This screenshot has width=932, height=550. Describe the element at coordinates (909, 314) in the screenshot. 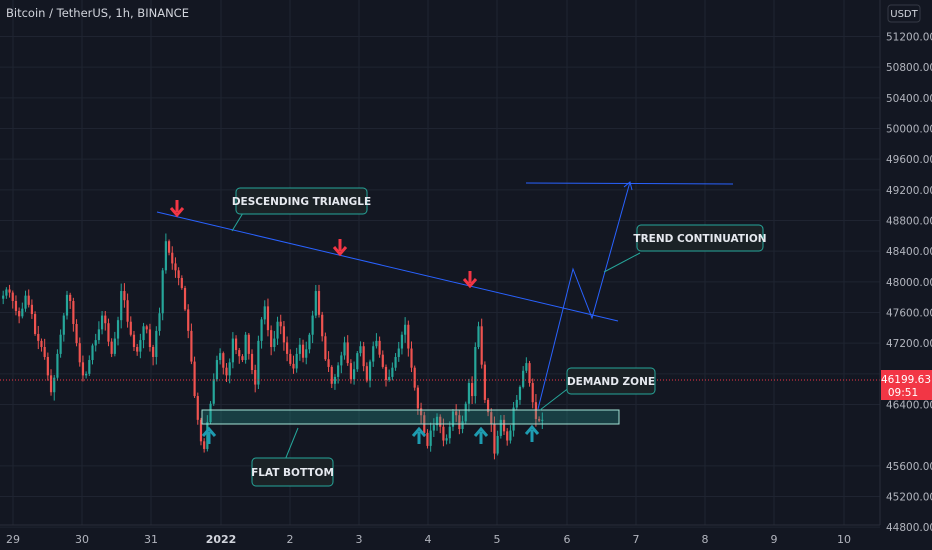

I see `price-tick-label: 47600.00` at that location.